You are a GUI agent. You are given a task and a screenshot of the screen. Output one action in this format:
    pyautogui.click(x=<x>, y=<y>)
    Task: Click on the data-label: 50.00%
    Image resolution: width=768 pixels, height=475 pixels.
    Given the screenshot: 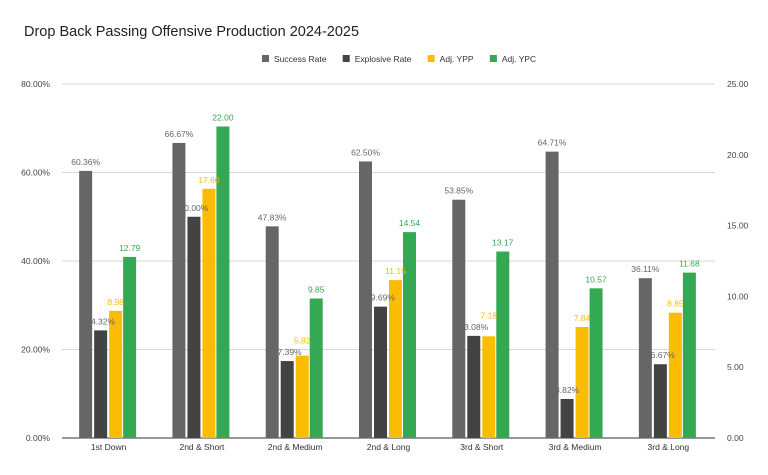 What is the action you would take?
    pyautogui.click(x=194, y=208)
    